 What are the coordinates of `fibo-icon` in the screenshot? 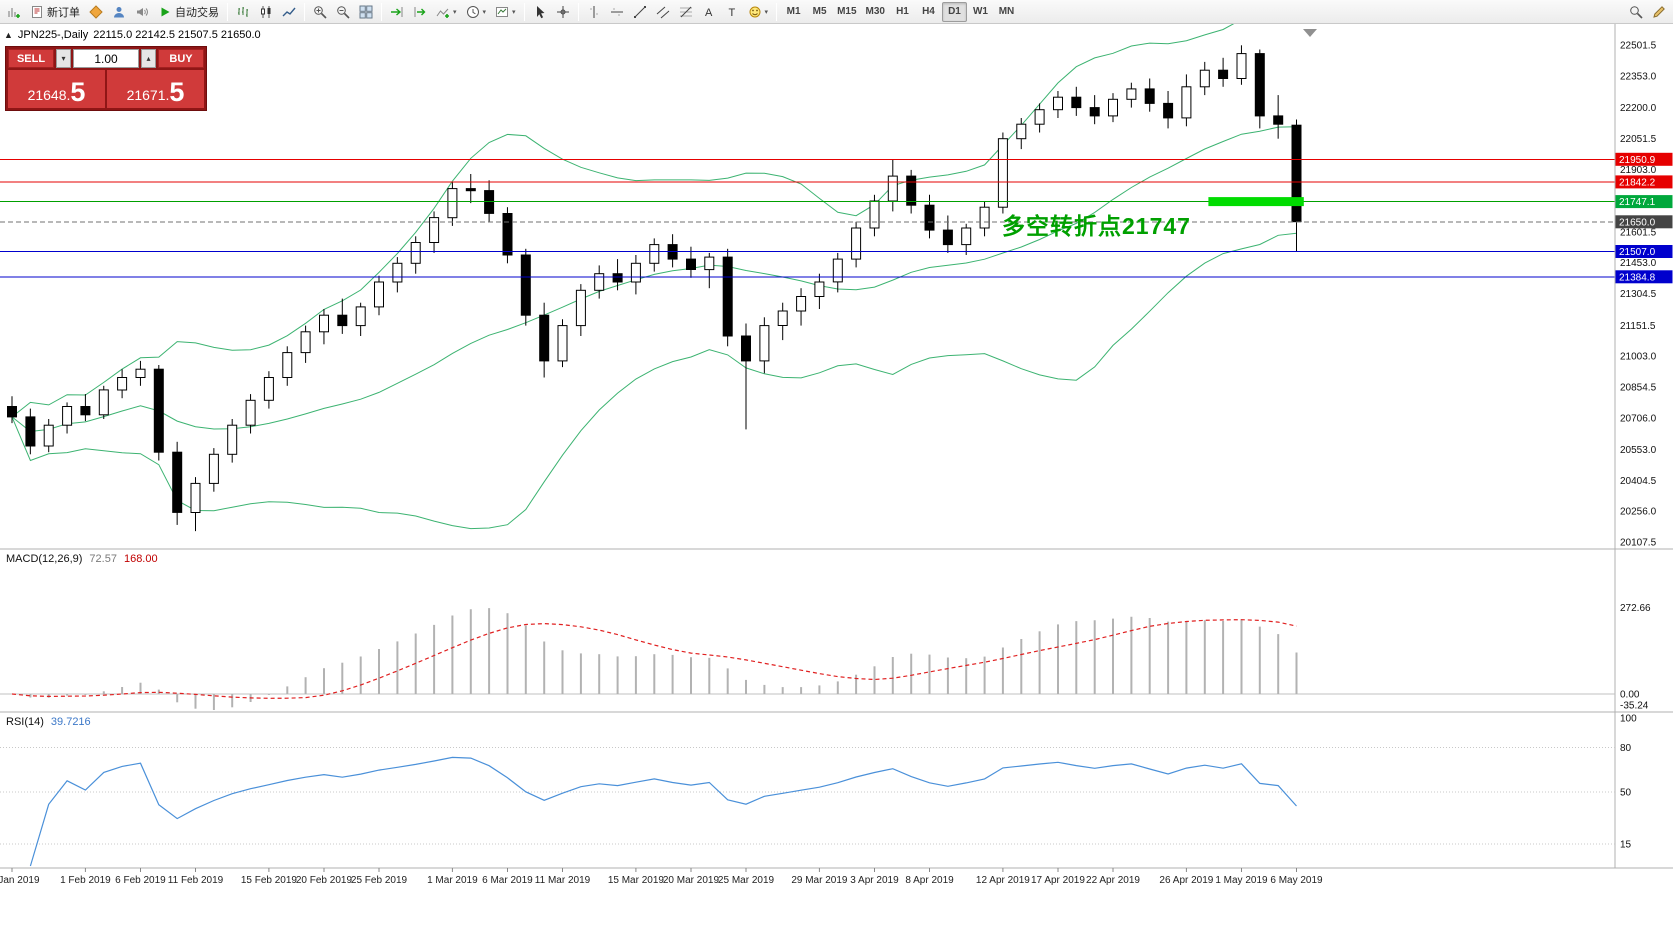 It's located at (686, 12).